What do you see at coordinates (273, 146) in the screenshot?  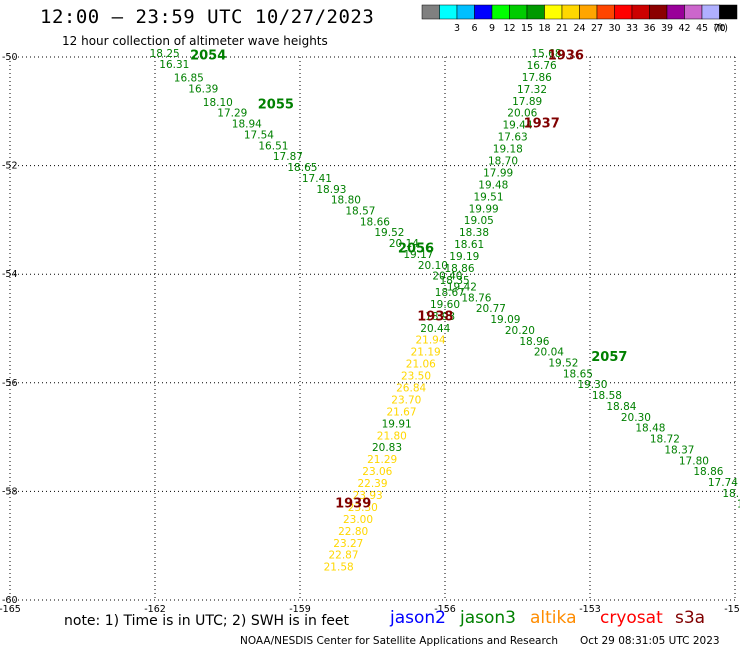 I see `data-point-label: 16.51` at bounding box center [273, 146].